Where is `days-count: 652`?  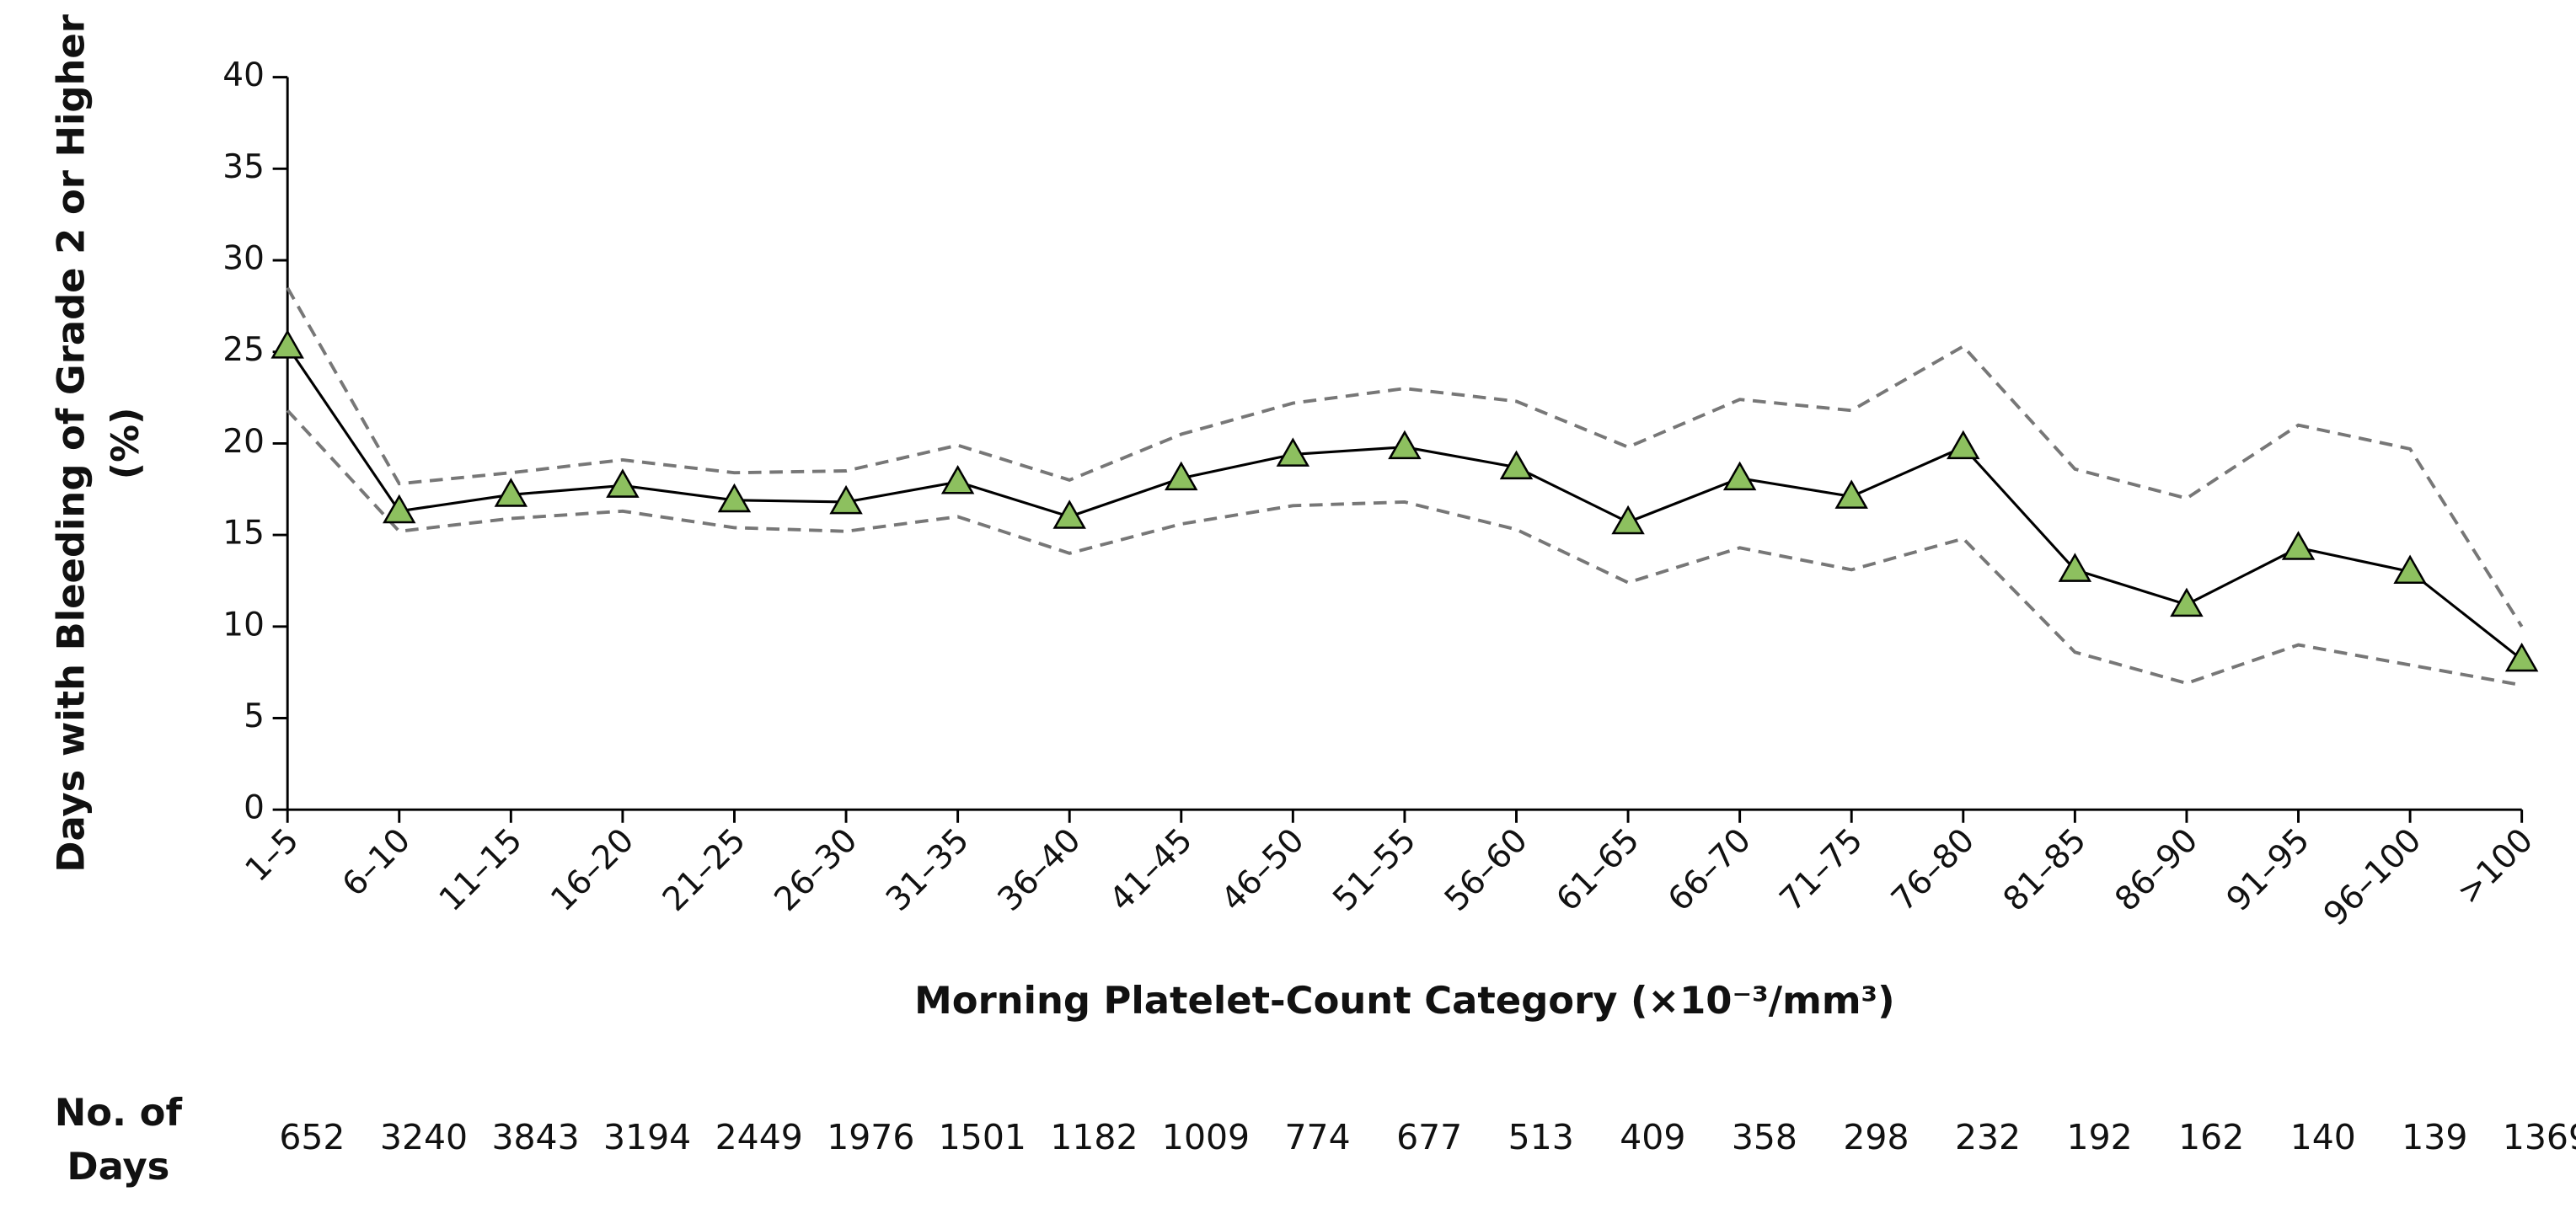 days-count: 652 is located at coordinates (312, 1137).